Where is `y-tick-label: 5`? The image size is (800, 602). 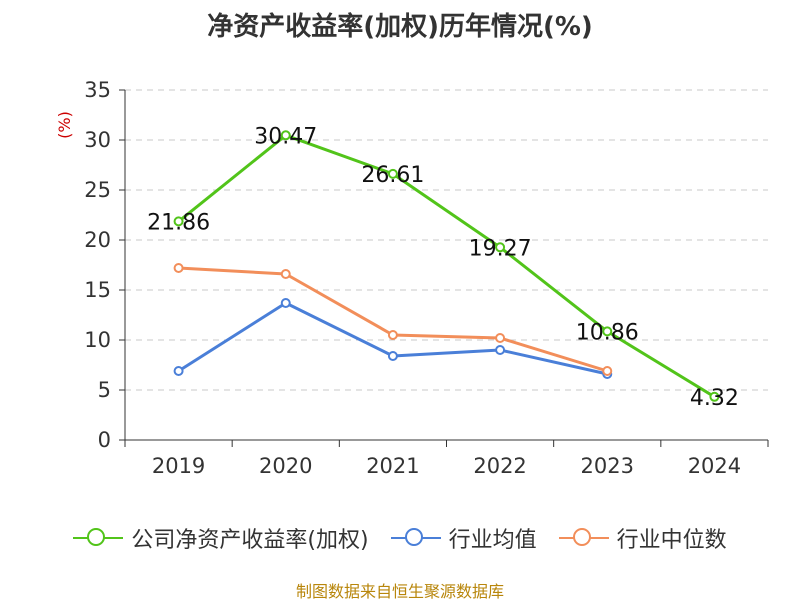
y-tick-label: 5 is located at coordinates (104, 390).